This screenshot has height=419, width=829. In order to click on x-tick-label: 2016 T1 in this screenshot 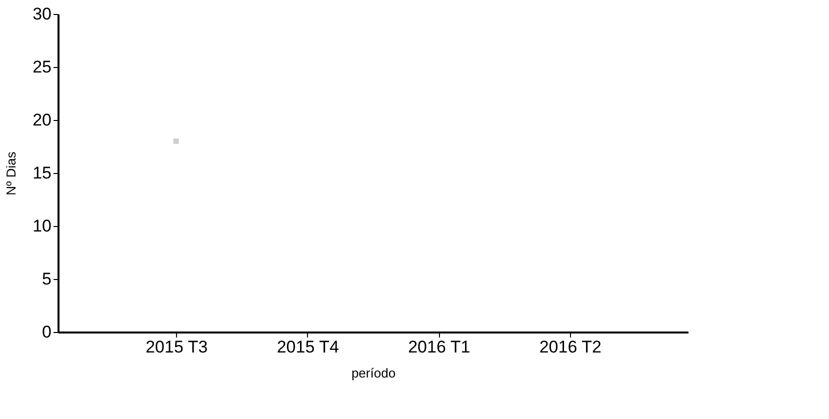, I will do `click(439, 347)`.